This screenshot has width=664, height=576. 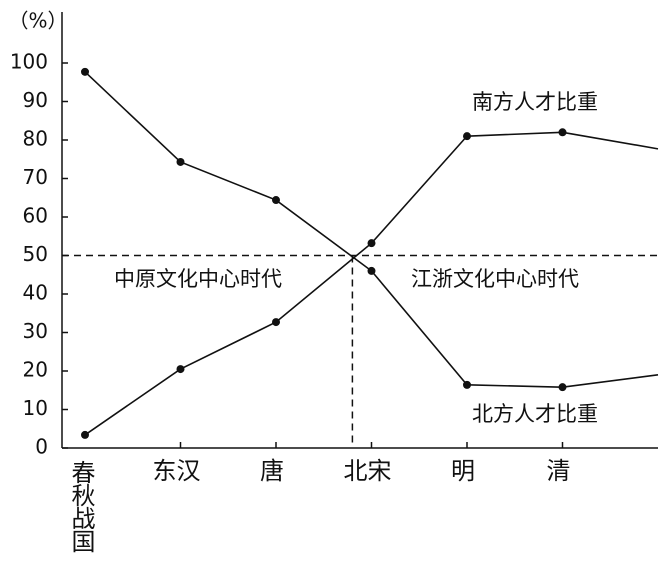 I want to click on annotation: 中原文化中心时代, so click(x=198, y=279).